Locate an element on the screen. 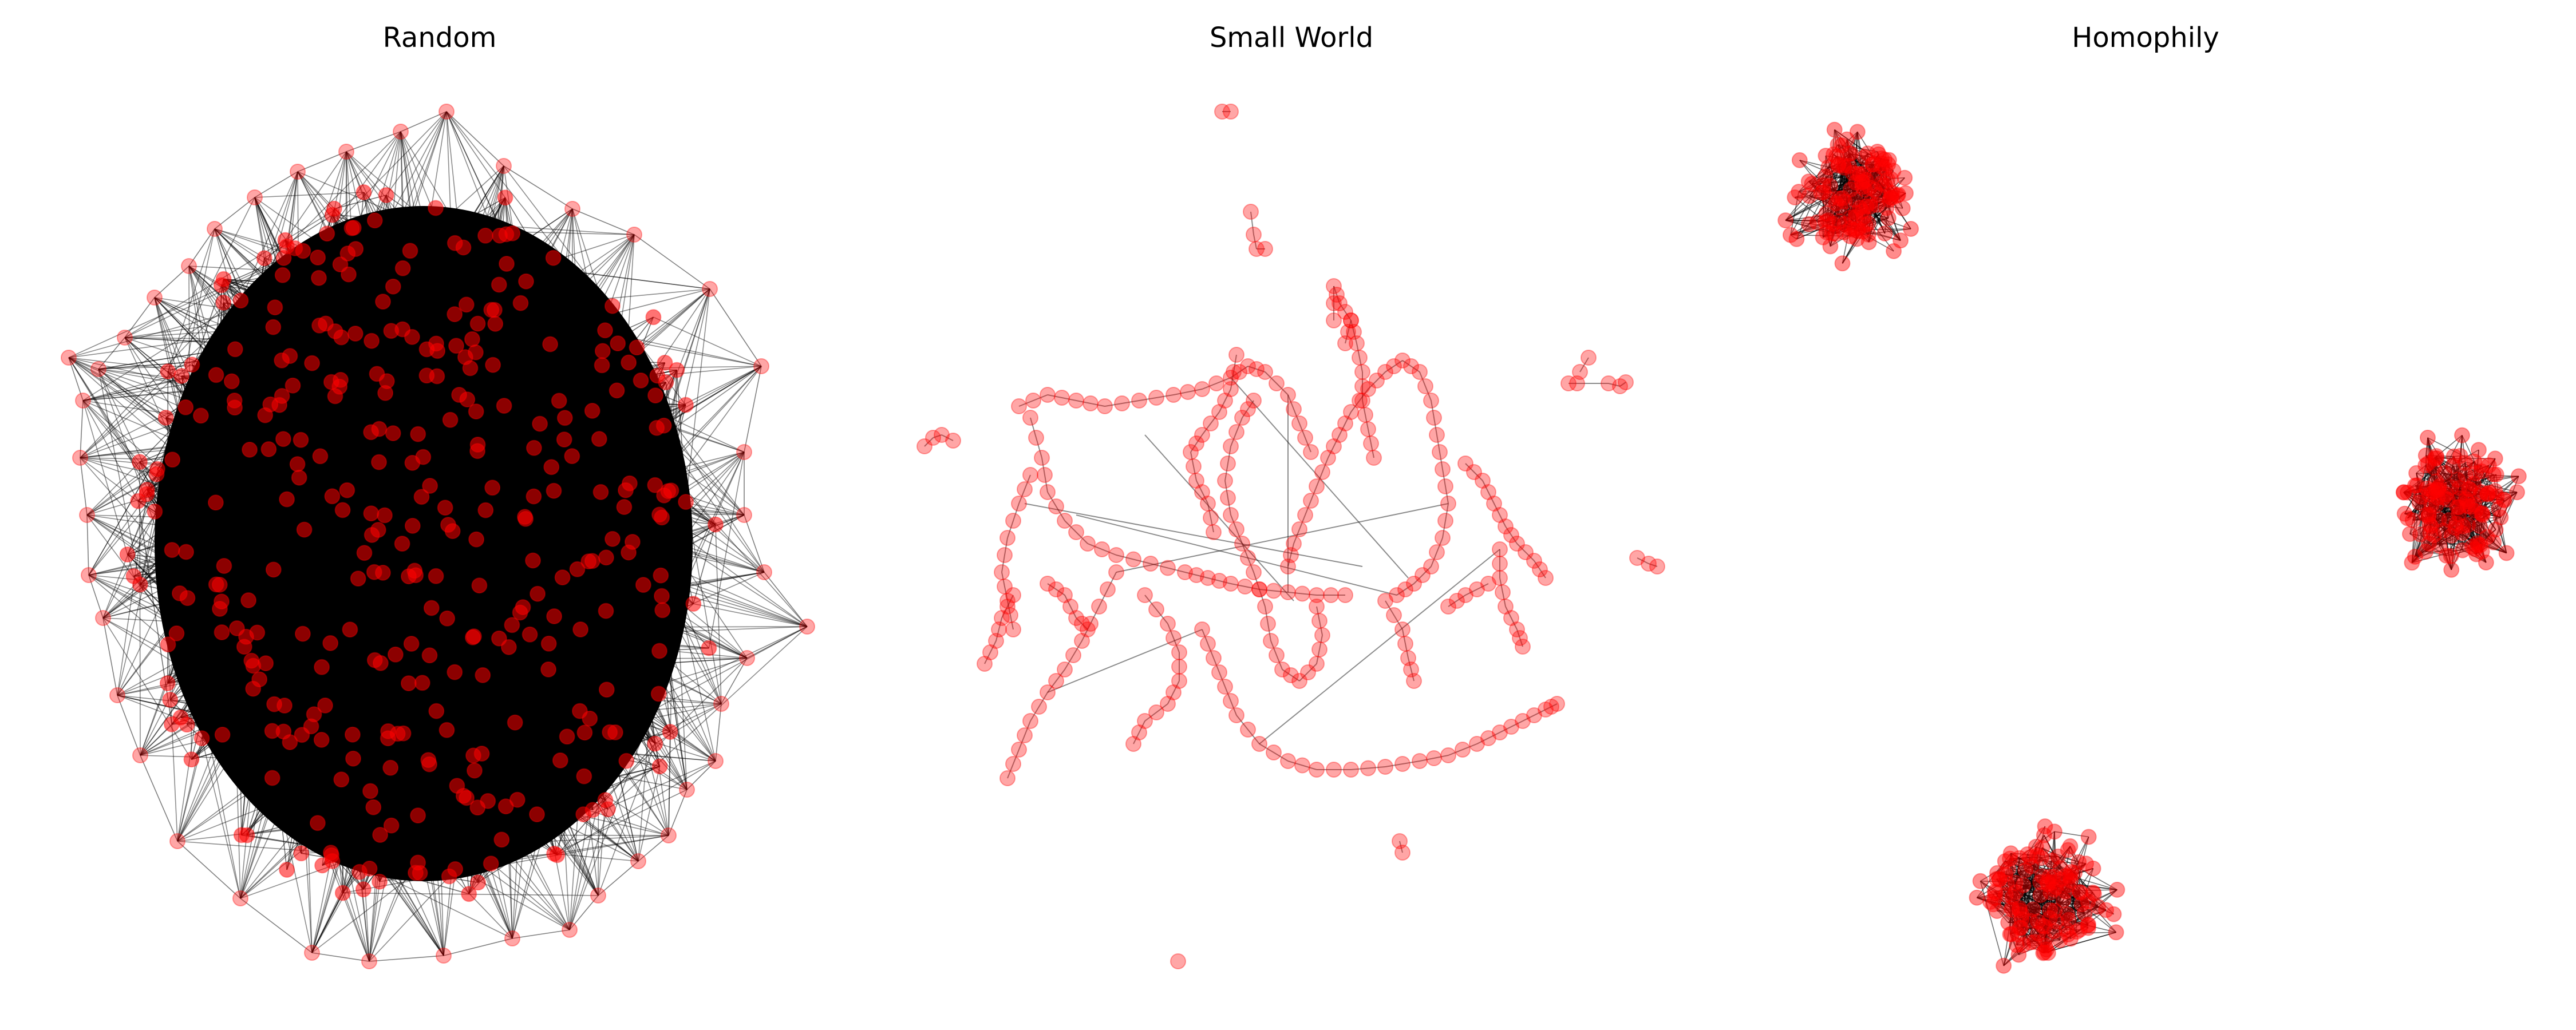 The height and width of the screenshot is (1030, 2576). random-dense-core is located at coordinates (424, 543).